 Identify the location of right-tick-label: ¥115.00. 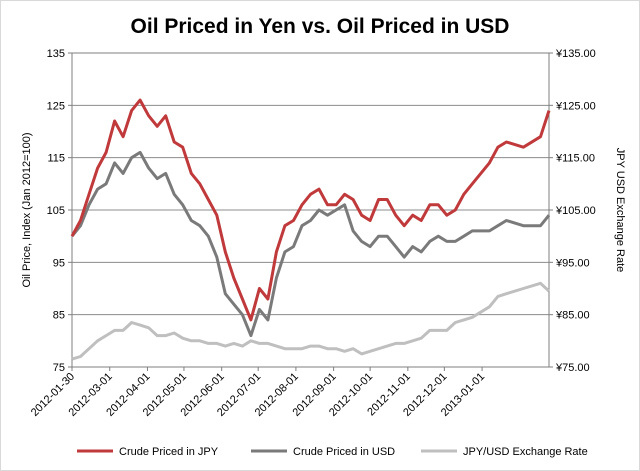
(575, 159).